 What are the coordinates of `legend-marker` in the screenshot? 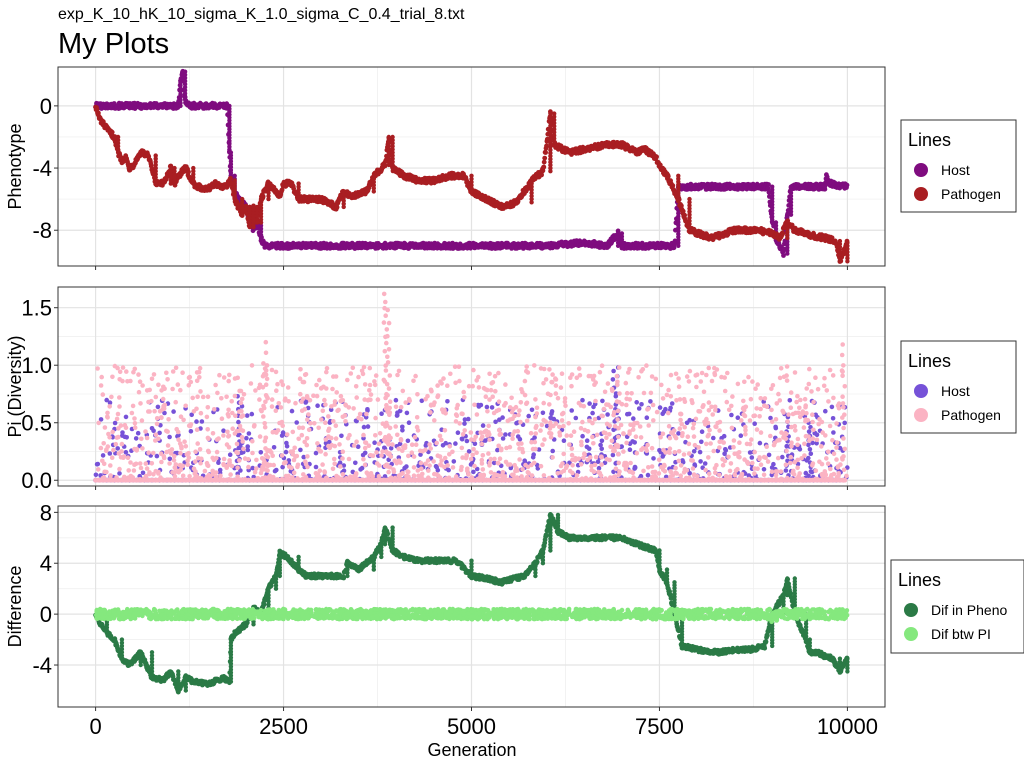 It's located at (921, 170).